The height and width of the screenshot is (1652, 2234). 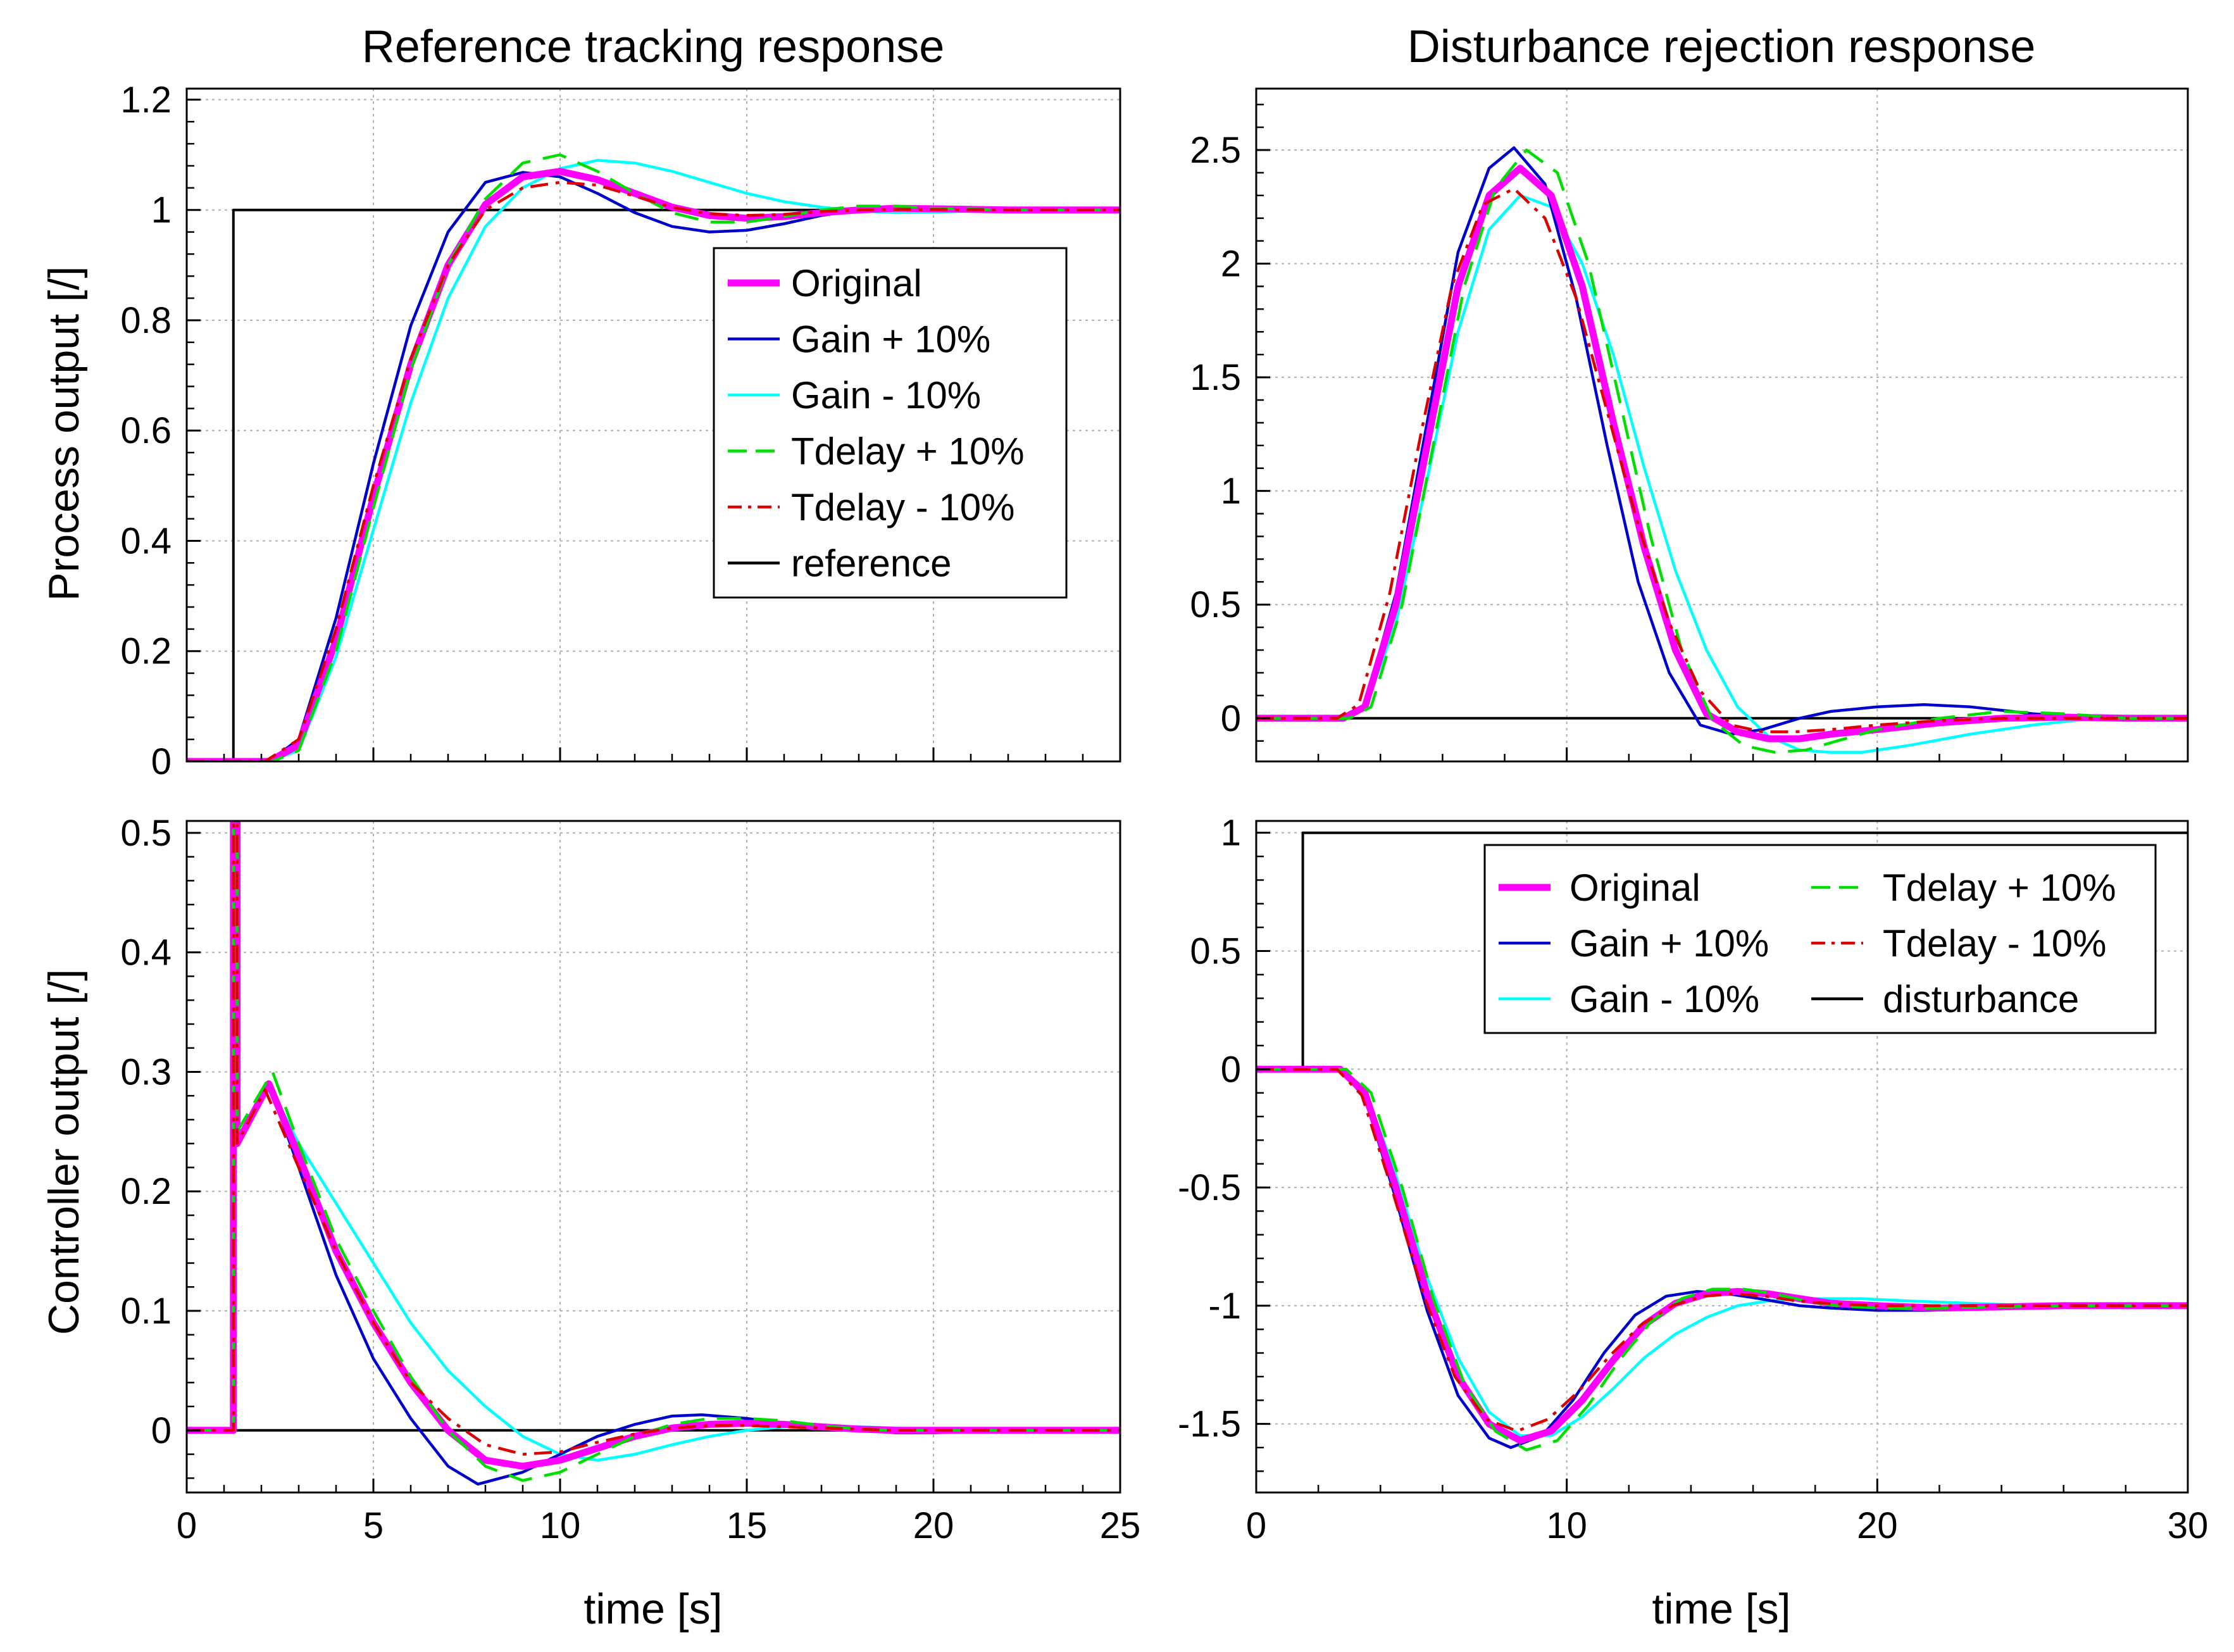 I want to click on x-tick-label: 5, so click(x=373, y=1525).